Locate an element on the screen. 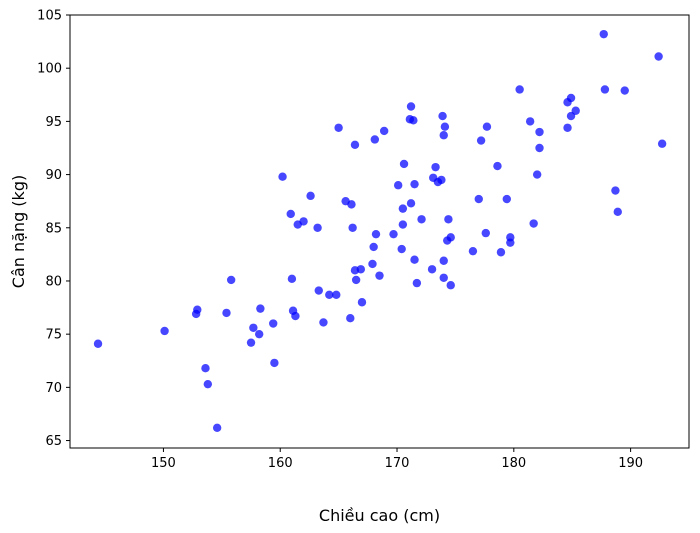 This screenshot has width=700, height=533. y-tick-label: 105 is located at coordinates (49, 16).